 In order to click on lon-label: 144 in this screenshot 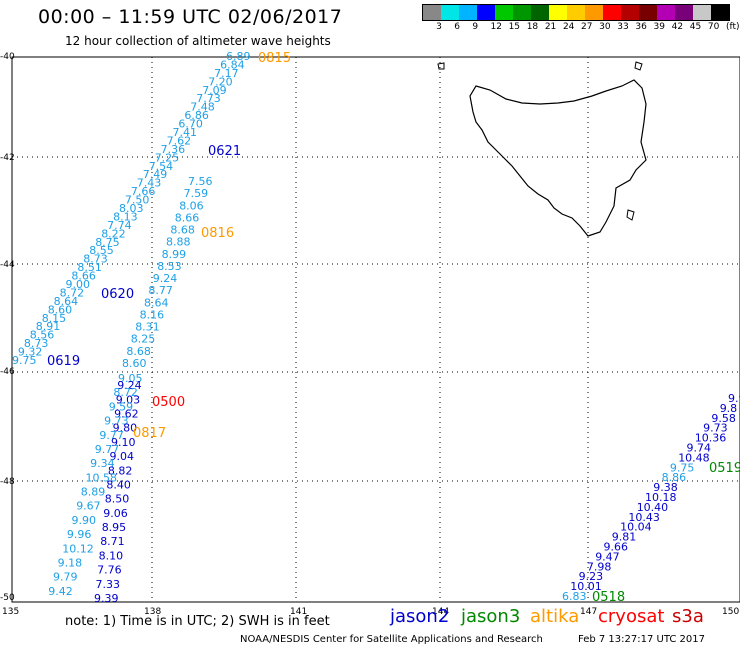, I will do `click(440, 612)`.